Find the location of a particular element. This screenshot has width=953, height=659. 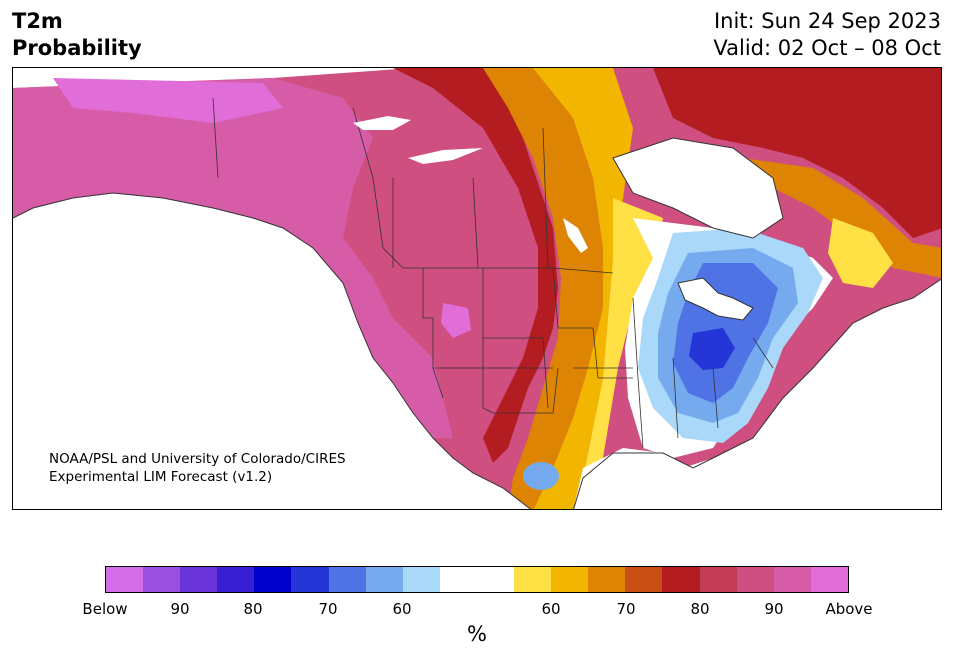

colorbar-tick-label: Below is located at coordinates (105, 609).